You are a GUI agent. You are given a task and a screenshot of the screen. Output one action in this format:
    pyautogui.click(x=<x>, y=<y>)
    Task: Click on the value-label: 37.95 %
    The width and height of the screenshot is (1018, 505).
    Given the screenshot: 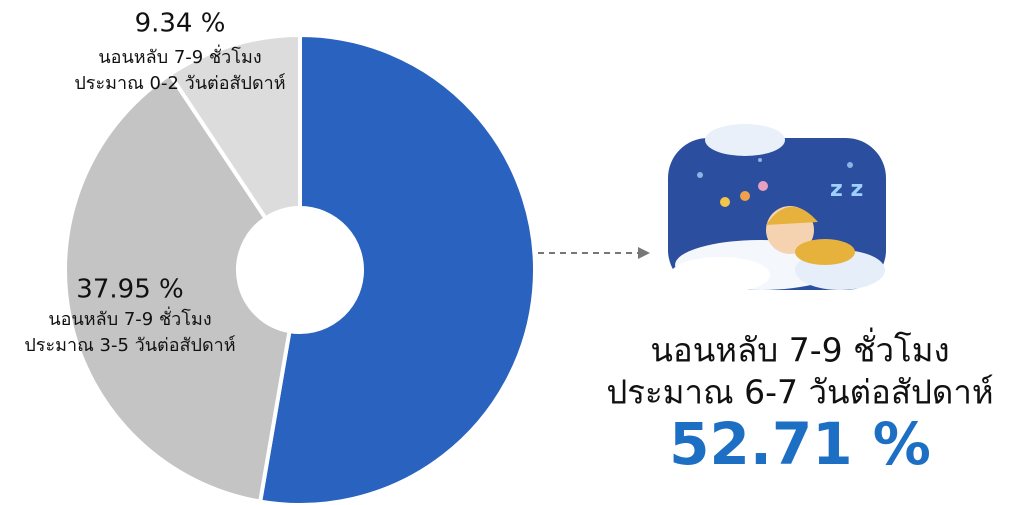 What is the action you would take?
    pyautogui.click(x=129, y=290)
    